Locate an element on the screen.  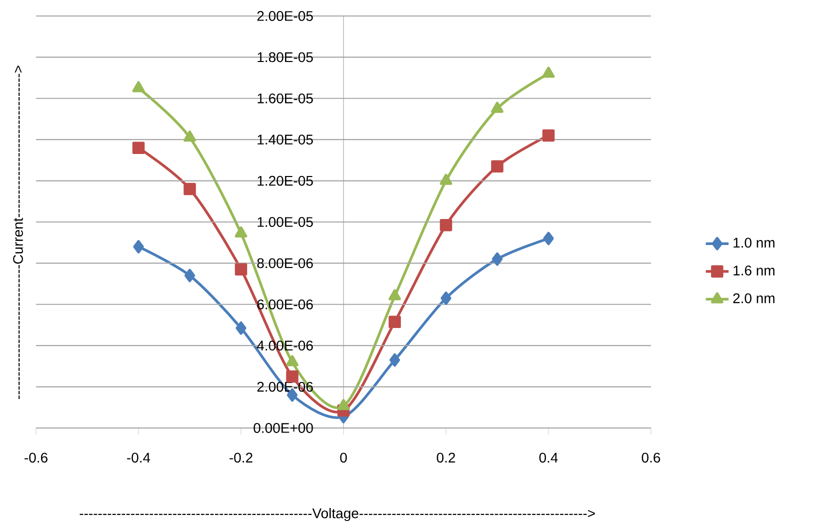
x-tick-label: 0.2 is located at coordinates (446, 457).